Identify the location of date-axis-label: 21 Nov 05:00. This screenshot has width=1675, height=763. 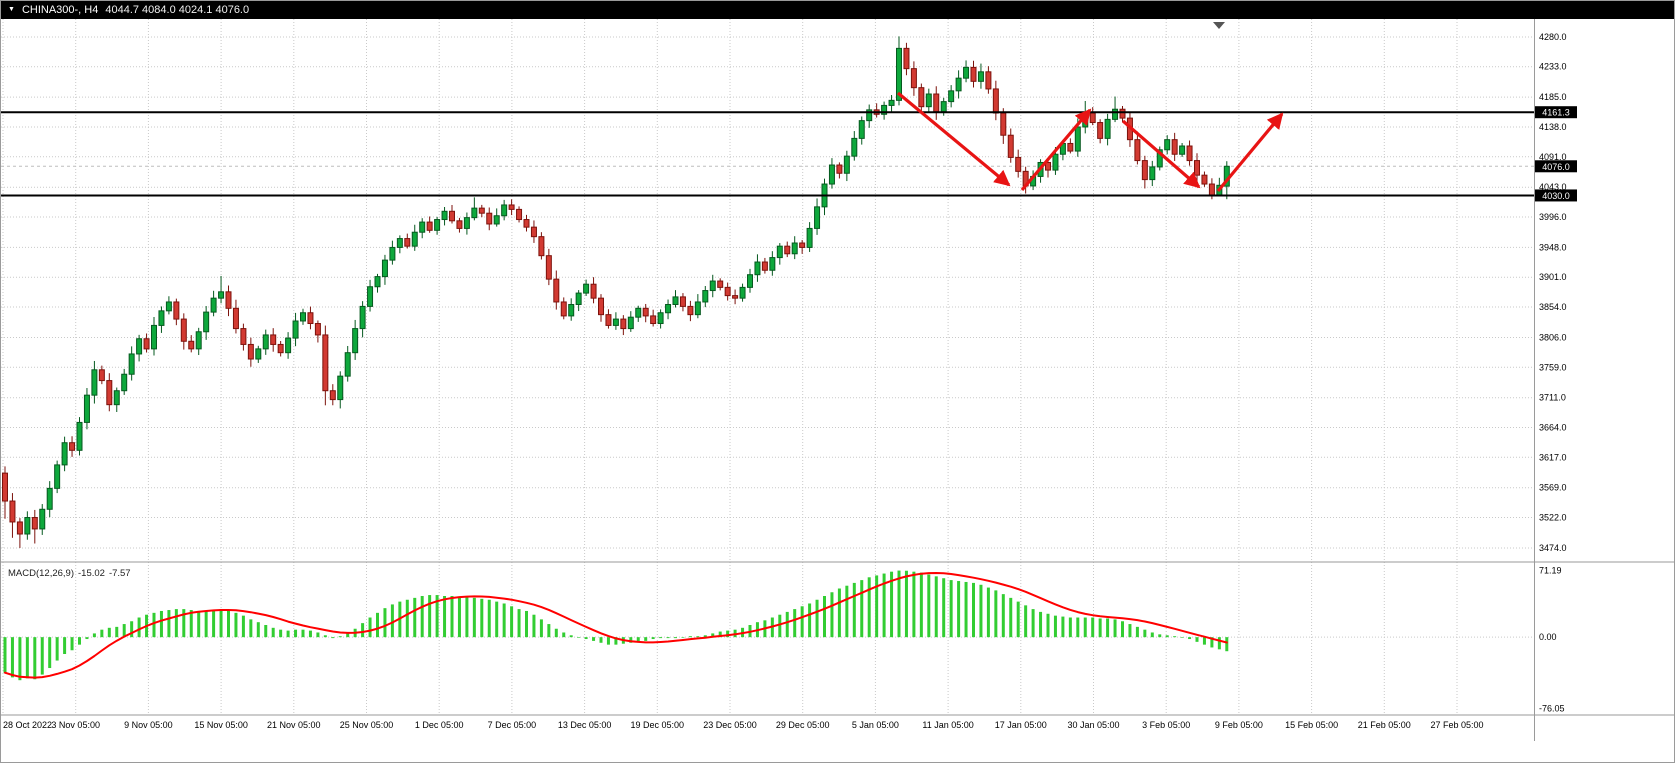
(294, 725).